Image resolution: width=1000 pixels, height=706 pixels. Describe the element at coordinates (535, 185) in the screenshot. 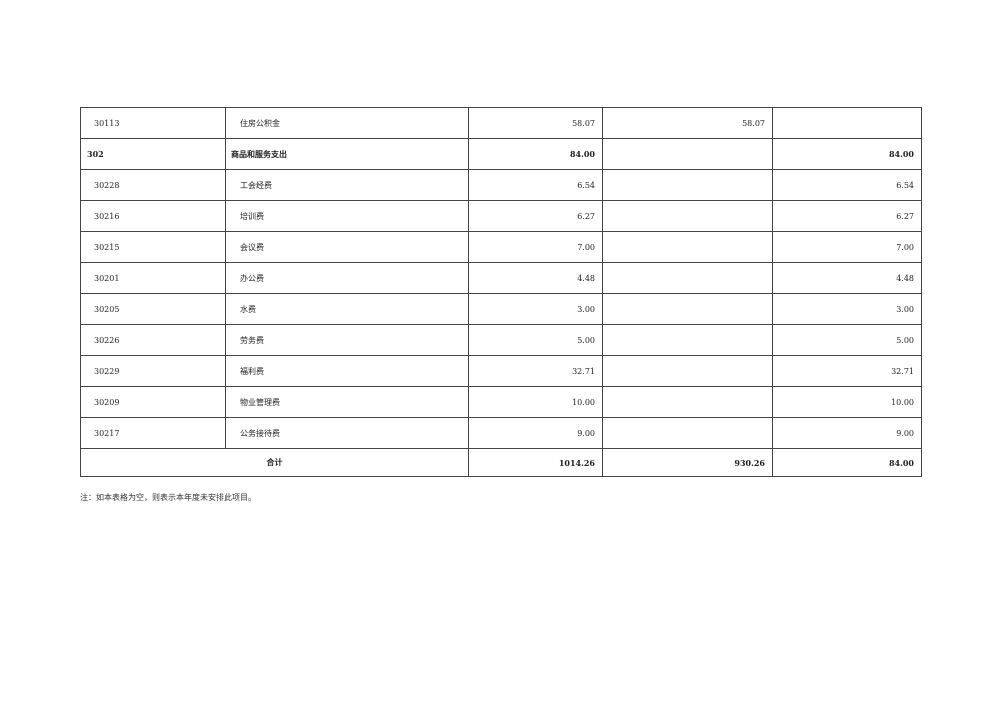

I see `row-total: 6.54` at that location.